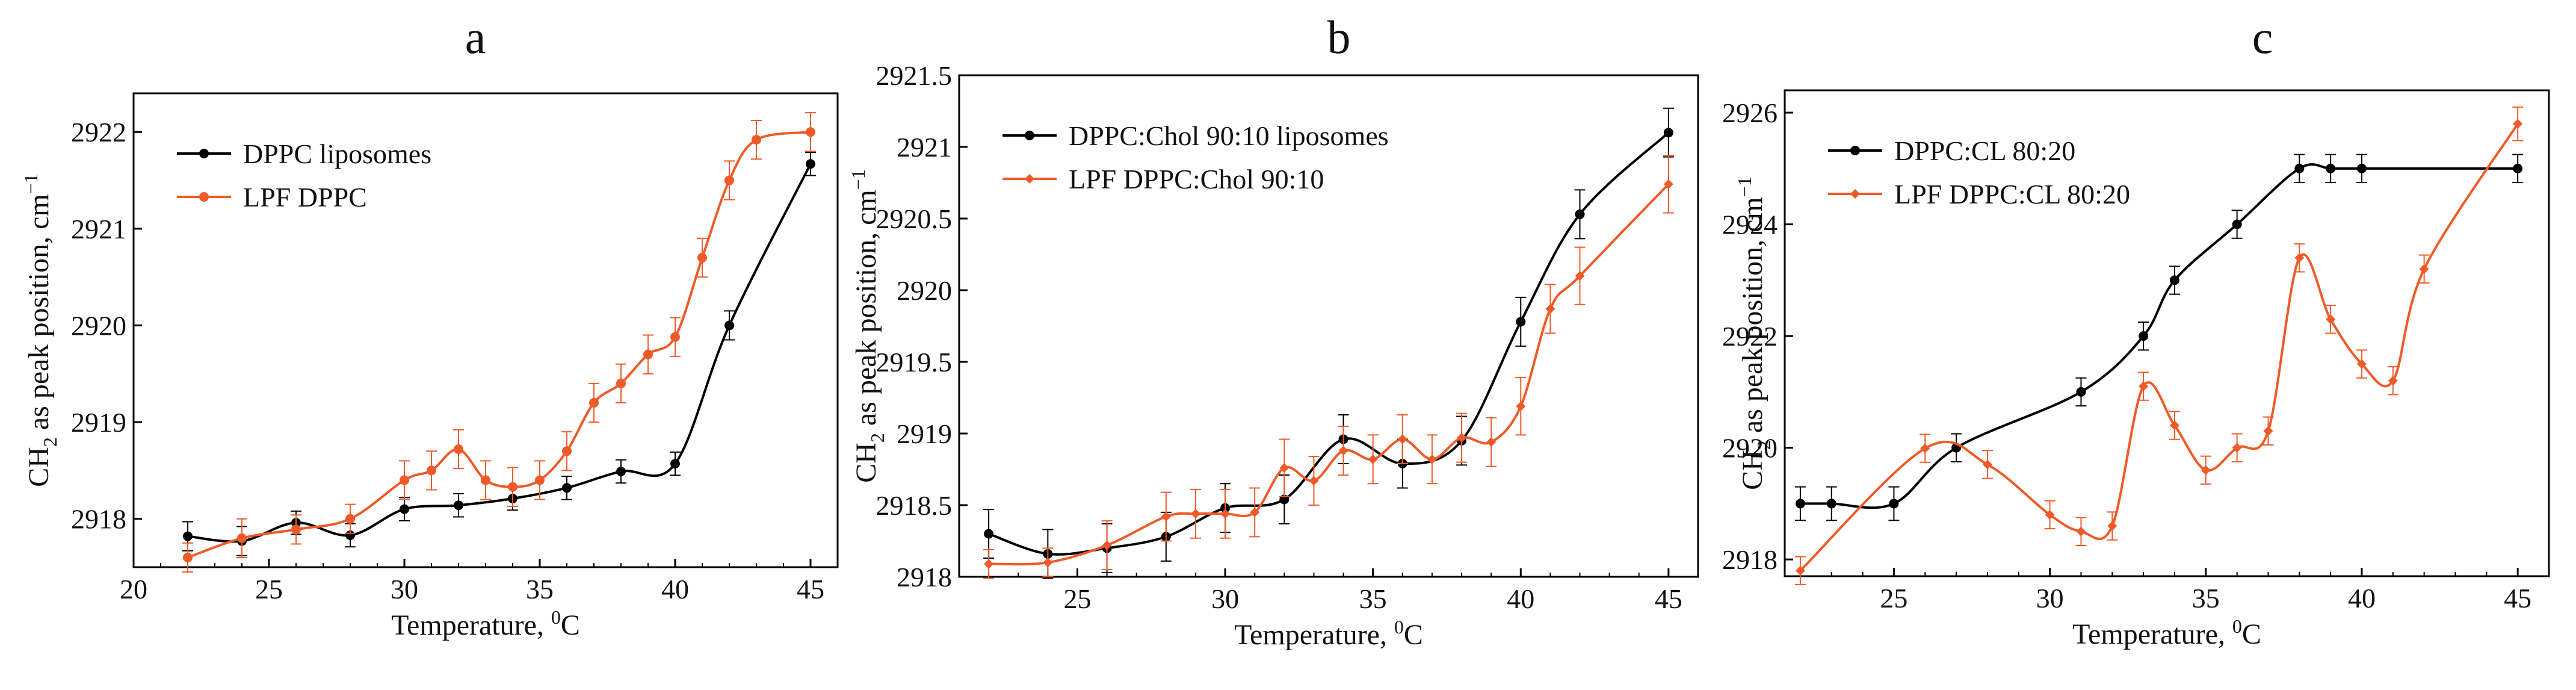 The width and height of the screenshot is (2576, 690). I want to click on x-tick-label: 20, so click(133, 589).